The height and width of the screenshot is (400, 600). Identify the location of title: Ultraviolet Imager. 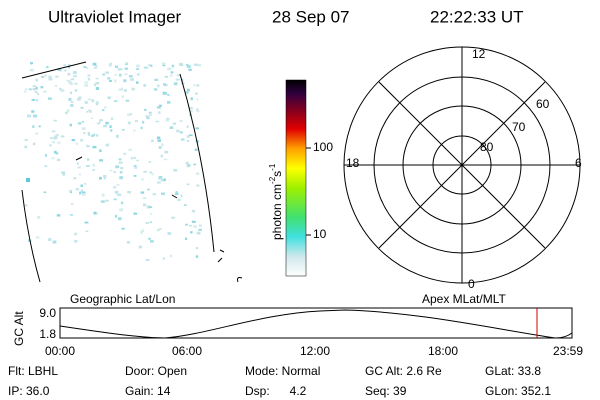
(115, 16).